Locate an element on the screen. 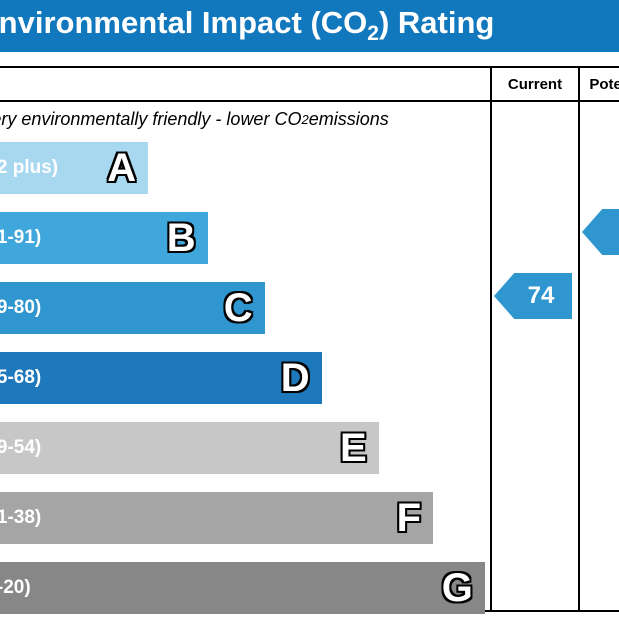  band-range: (92 plus) is located at coordinates (29, 167).